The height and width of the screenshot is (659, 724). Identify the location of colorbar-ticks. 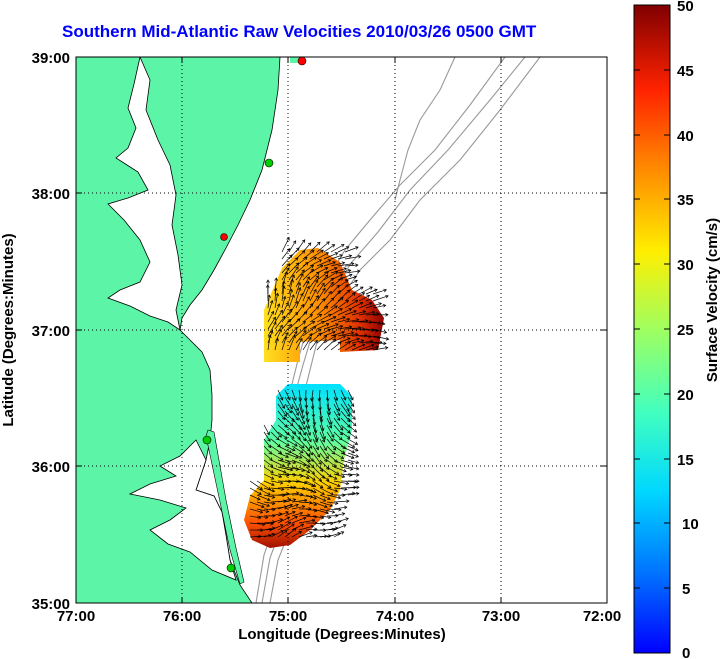
(652, 329).